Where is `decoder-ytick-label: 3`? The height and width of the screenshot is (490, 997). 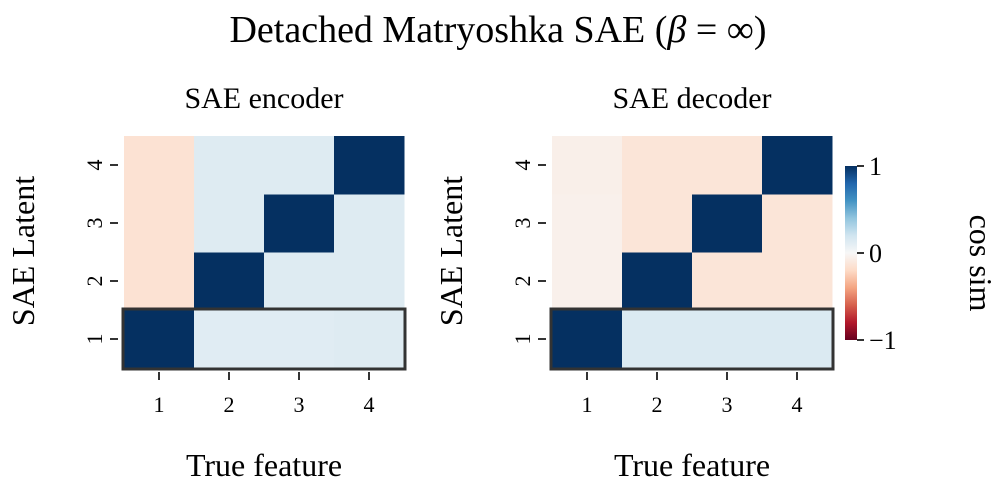 decoder-ytick-label: 3 is located at coordinates (522, 223).